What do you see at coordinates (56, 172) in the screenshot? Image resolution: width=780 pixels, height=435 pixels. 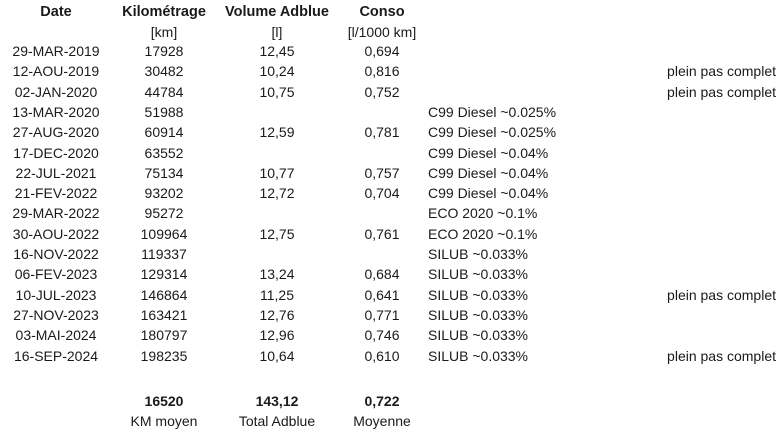 I see `cell-date: 22-JUL-2021` at bounding box center [56, 172].